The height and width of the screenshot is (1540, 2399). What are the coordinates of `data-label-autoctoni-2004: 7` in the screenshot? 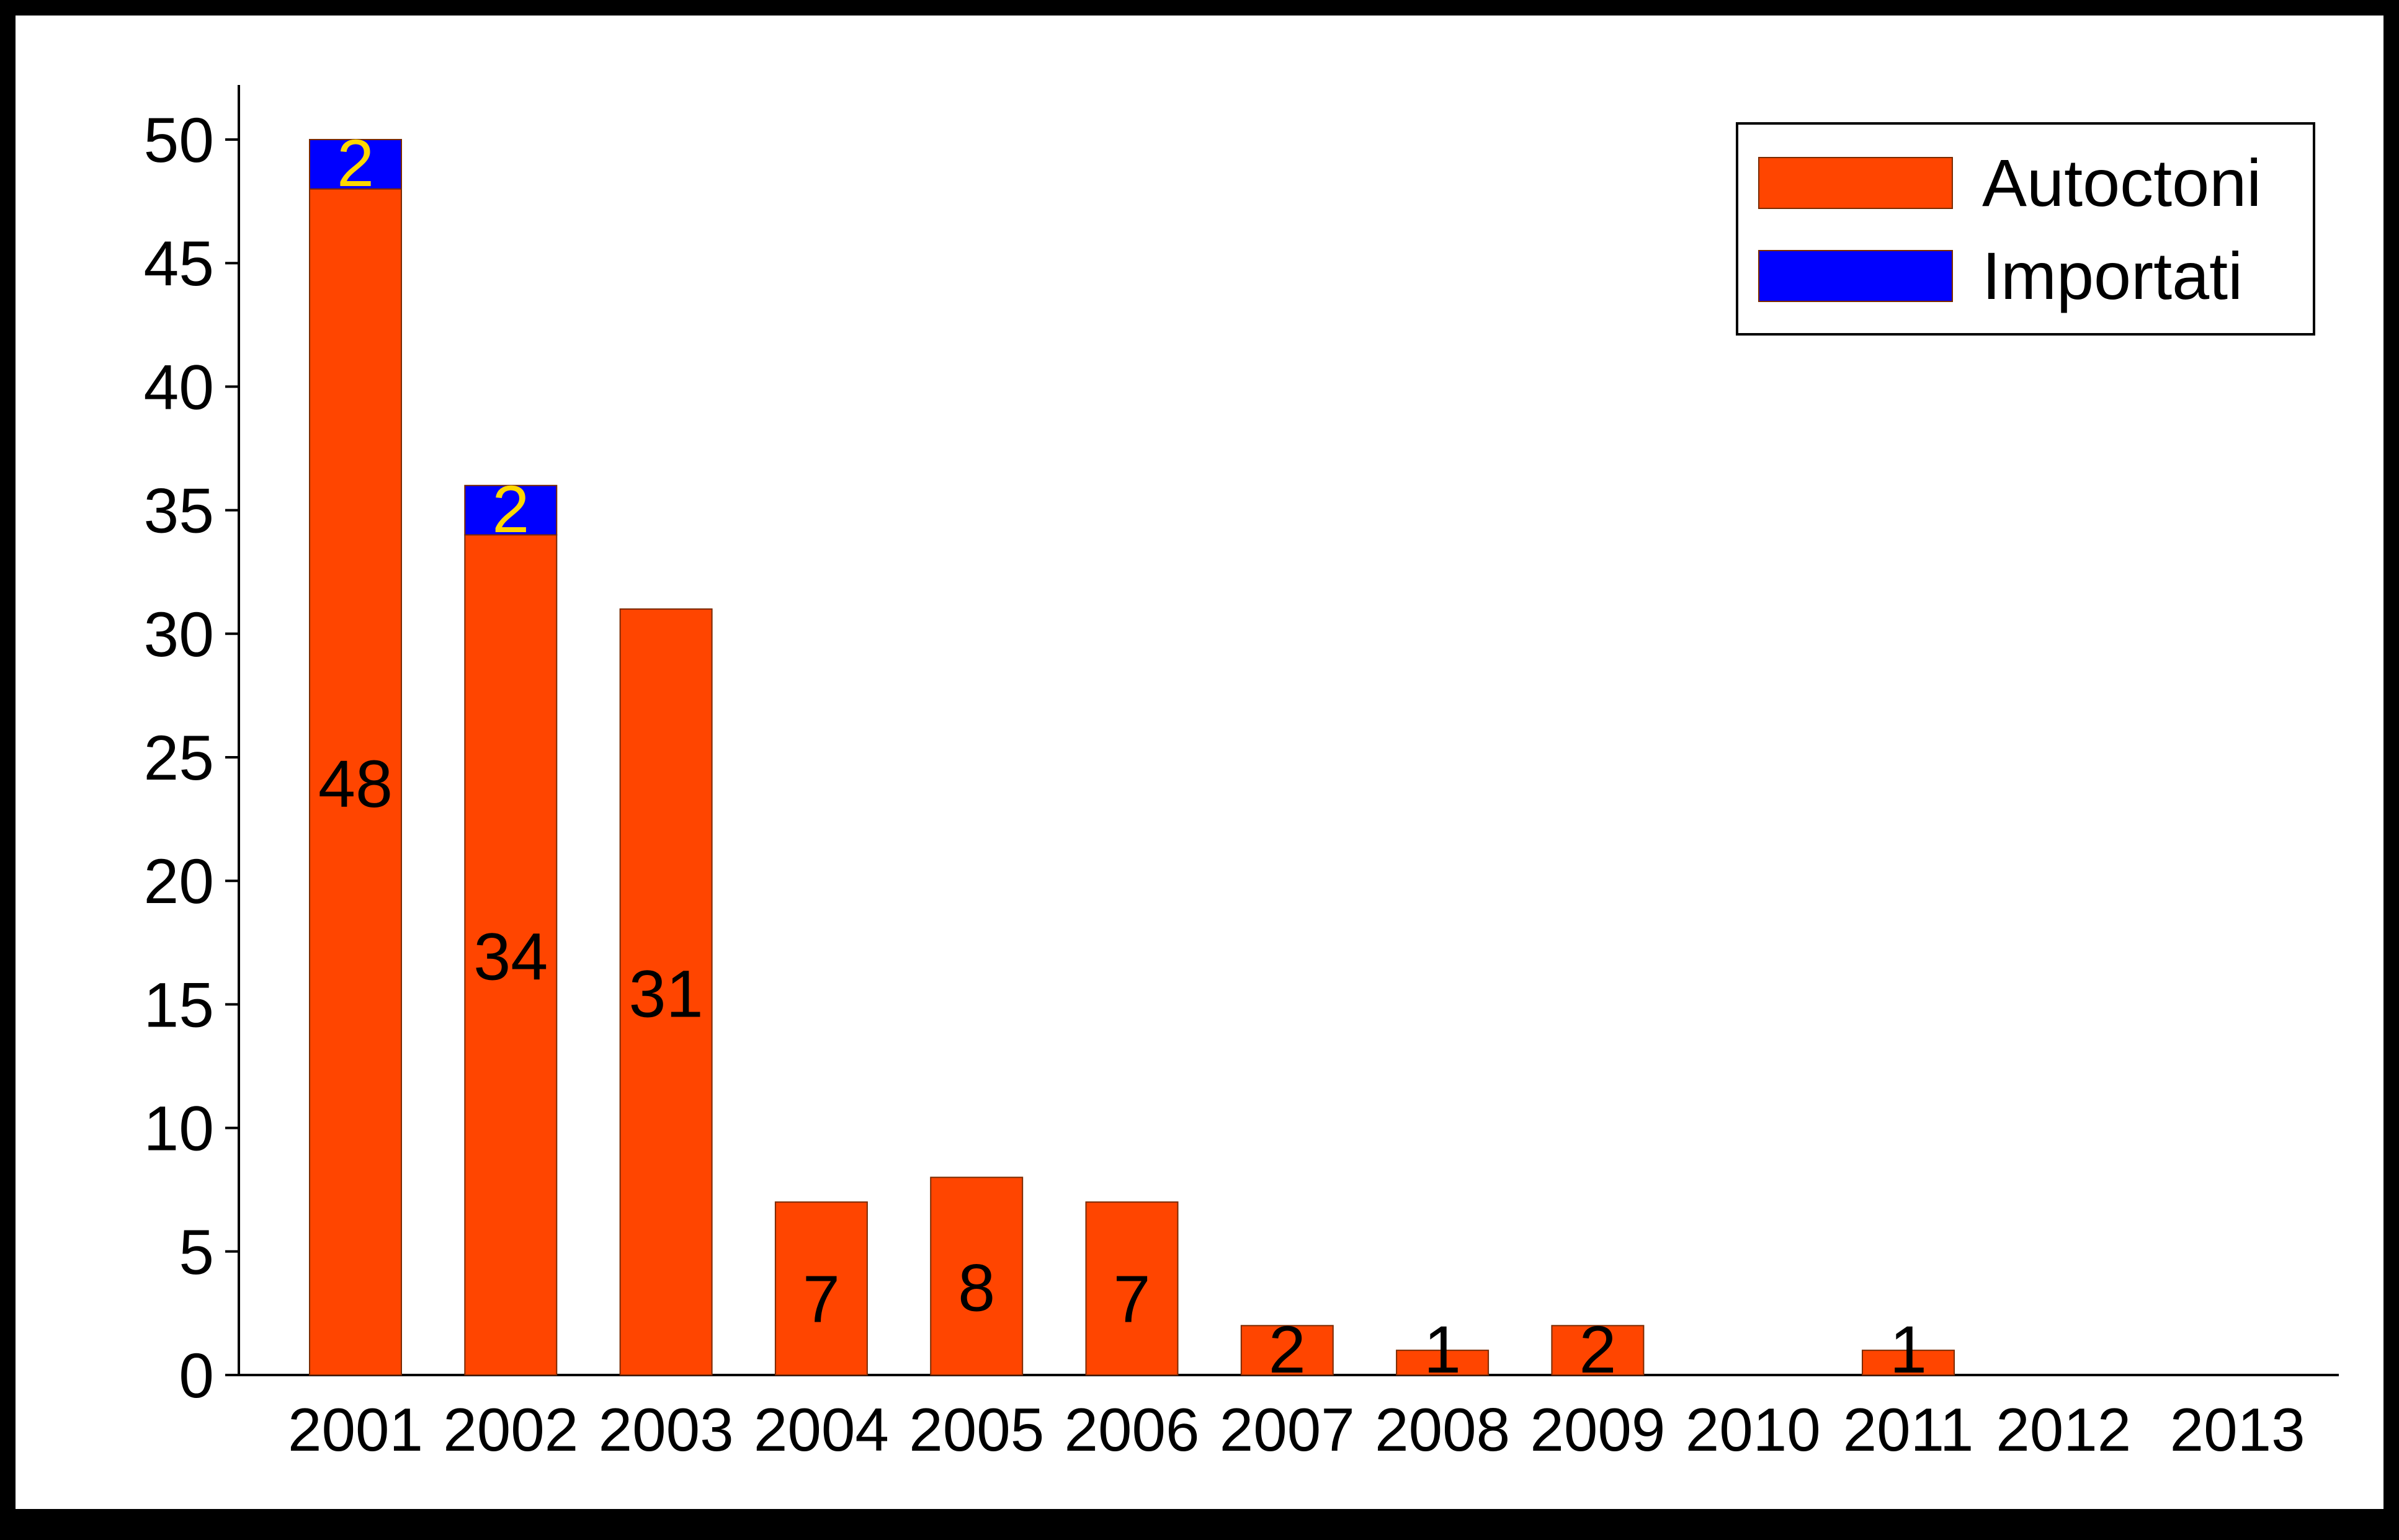 It's located at (822, 1300).